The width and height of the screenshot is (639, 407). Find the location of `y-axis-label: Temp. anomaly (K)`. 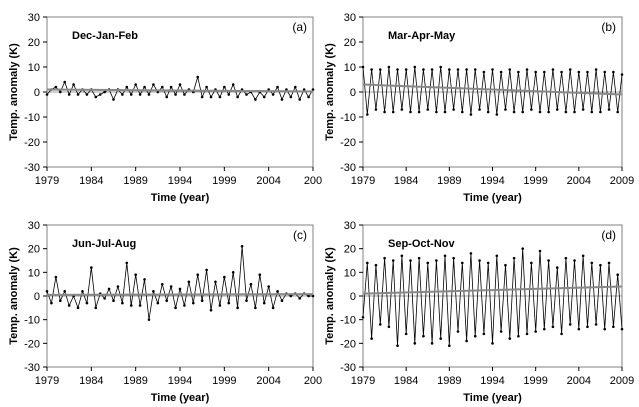

y-axis-label: Temp. anomaly (K) is located at coordinates (14, 92).